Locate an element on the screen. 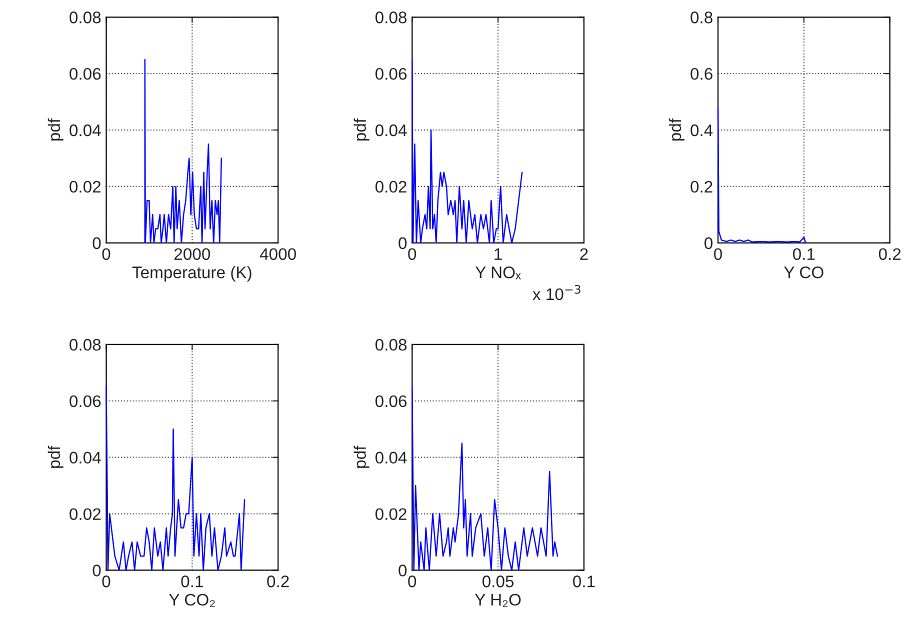  y-tick-label: 0.4 is located at coordinates (701, 130).